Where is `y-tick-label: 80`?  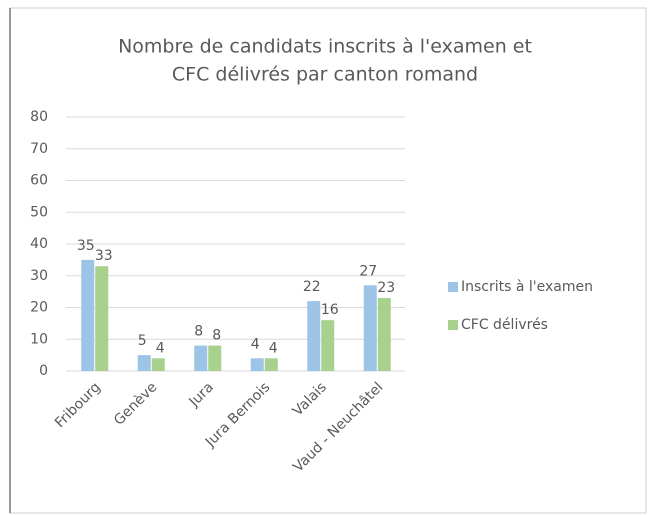
y-tick-label: 80 is located at coordinates (39, 117).